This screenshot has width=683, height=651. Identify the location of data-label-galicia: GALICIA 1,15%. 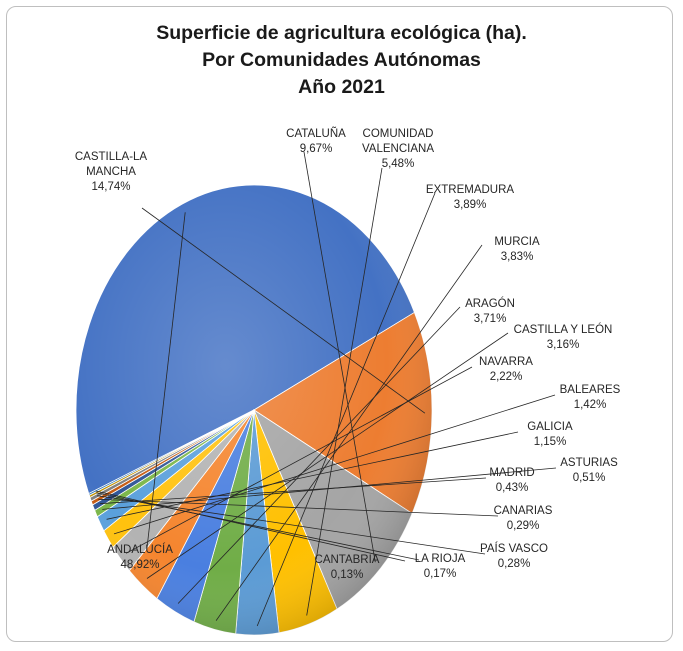
(550, 434).